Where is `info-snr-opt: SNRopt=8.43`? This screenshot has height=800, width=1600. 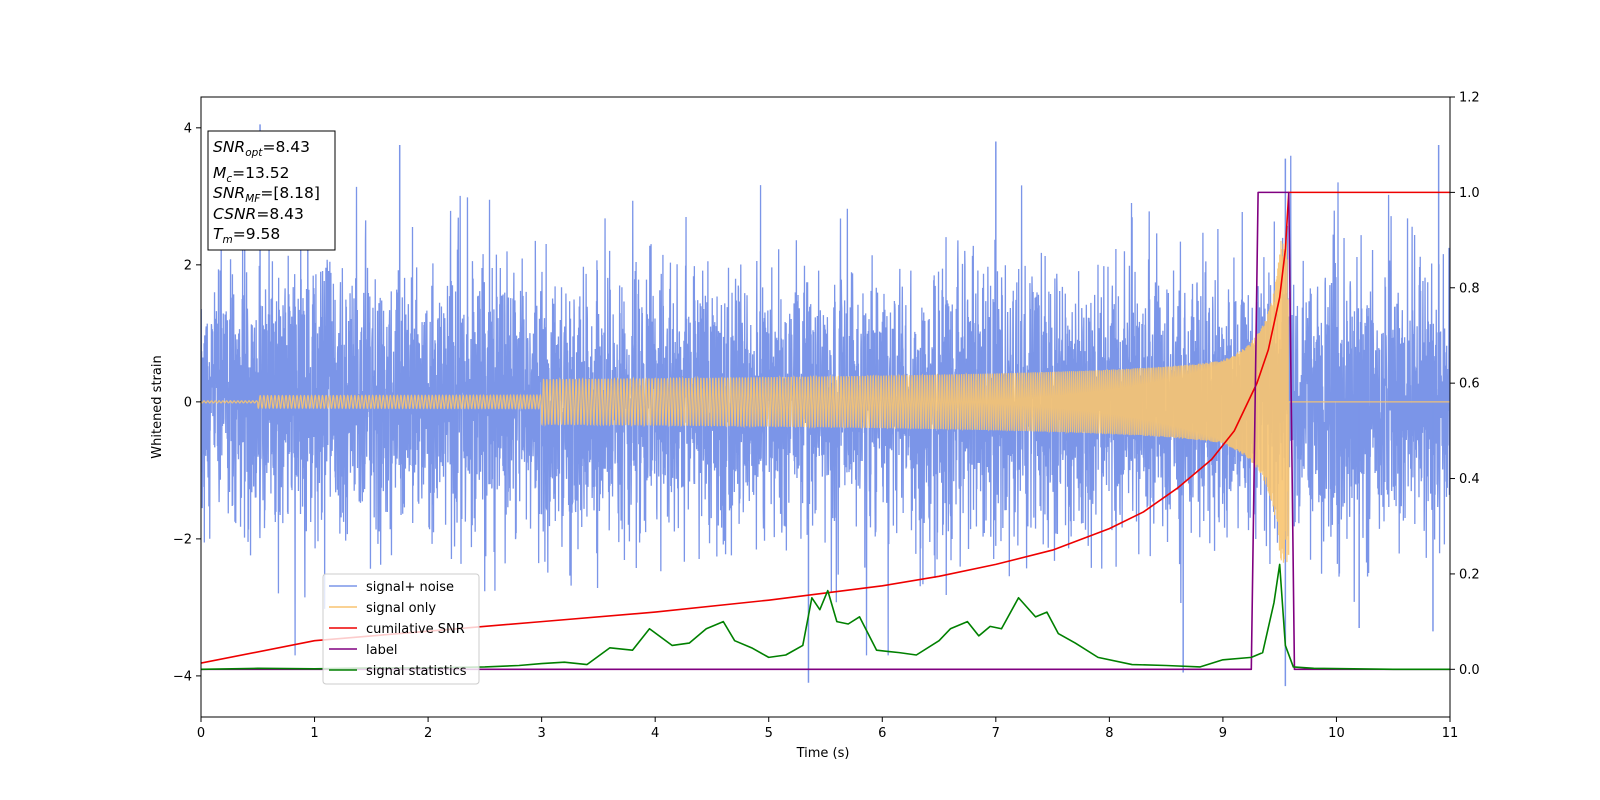
info-snr-opt: SNRopt=8.43 is located at coordinates (261, 148).